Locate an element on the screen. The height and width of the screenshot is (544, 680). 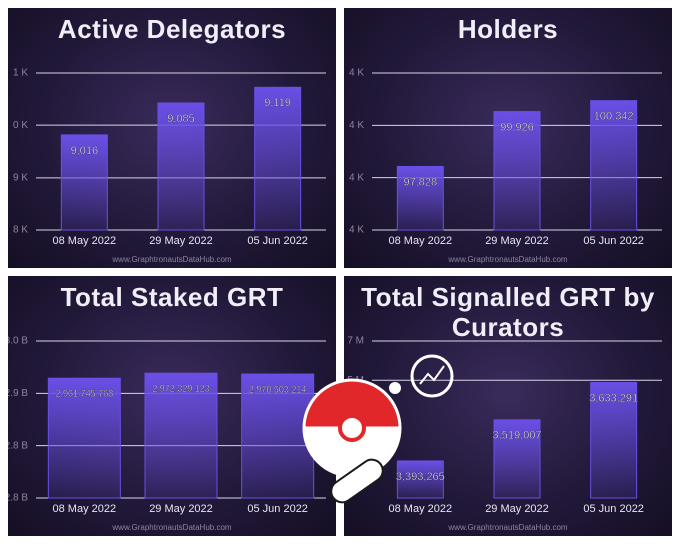
data-label: 9,119 is located at coordinates (277, 103).